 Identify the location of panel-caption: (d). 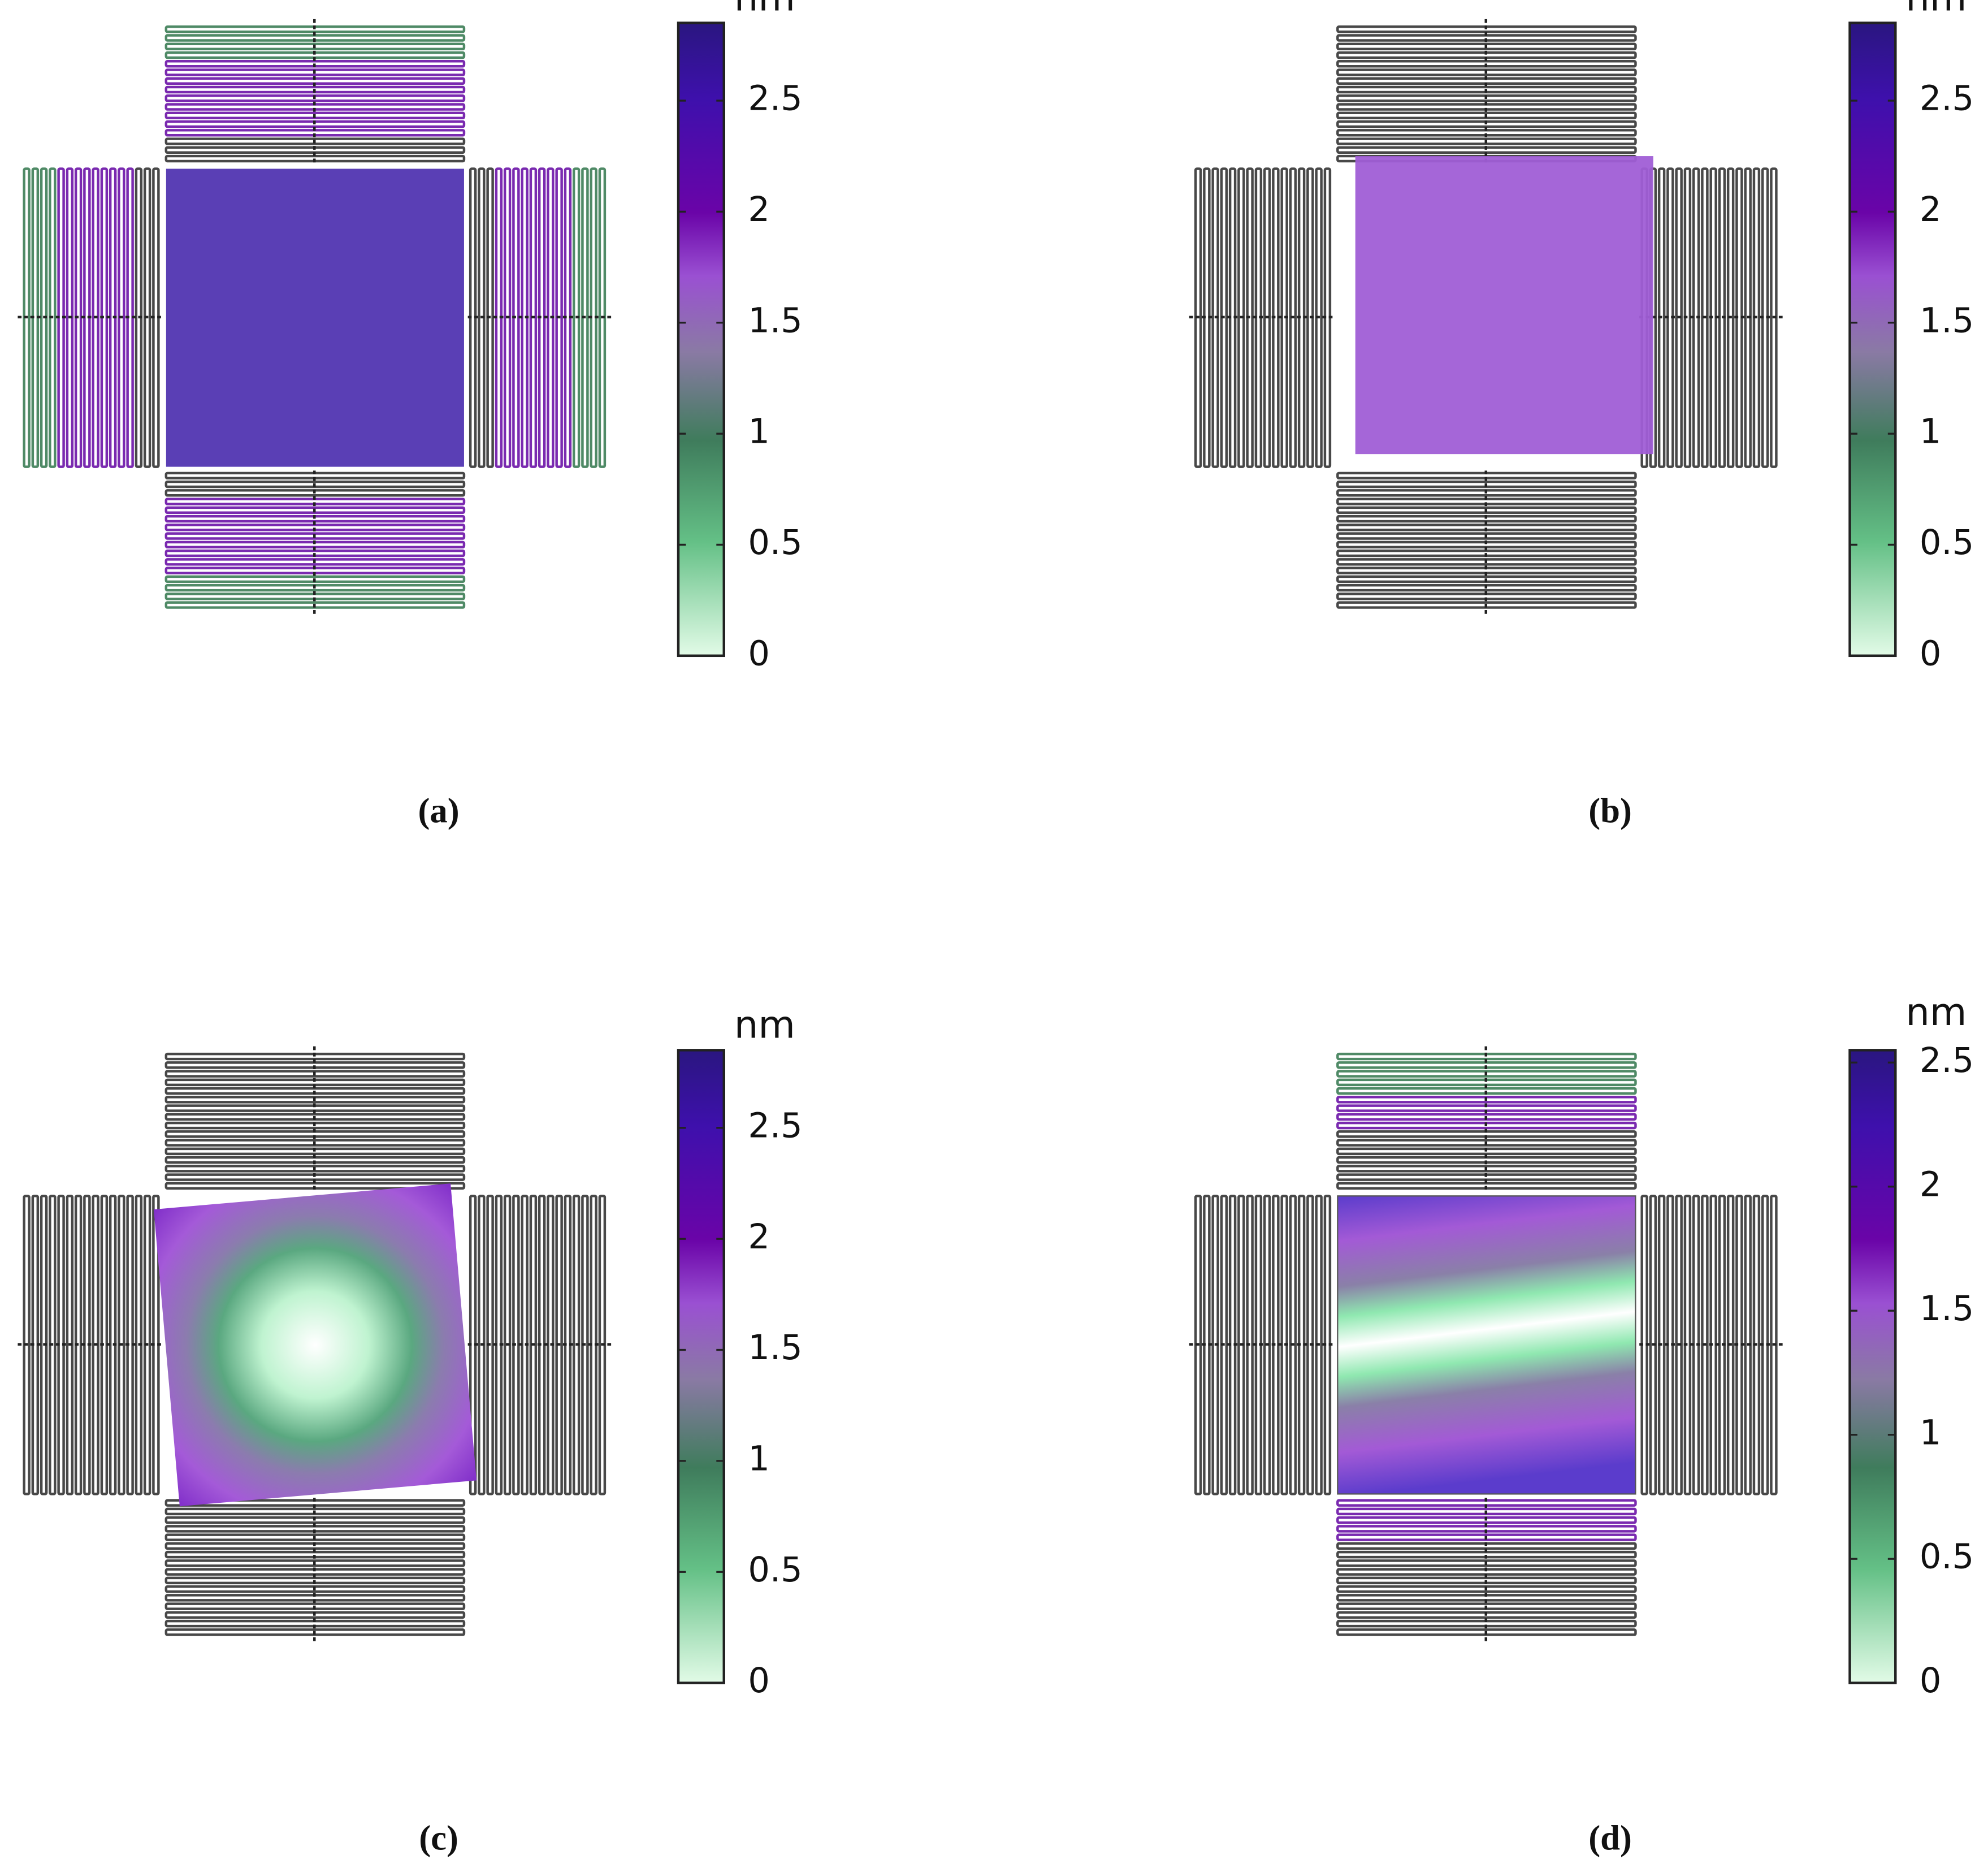
(1610, 1837).